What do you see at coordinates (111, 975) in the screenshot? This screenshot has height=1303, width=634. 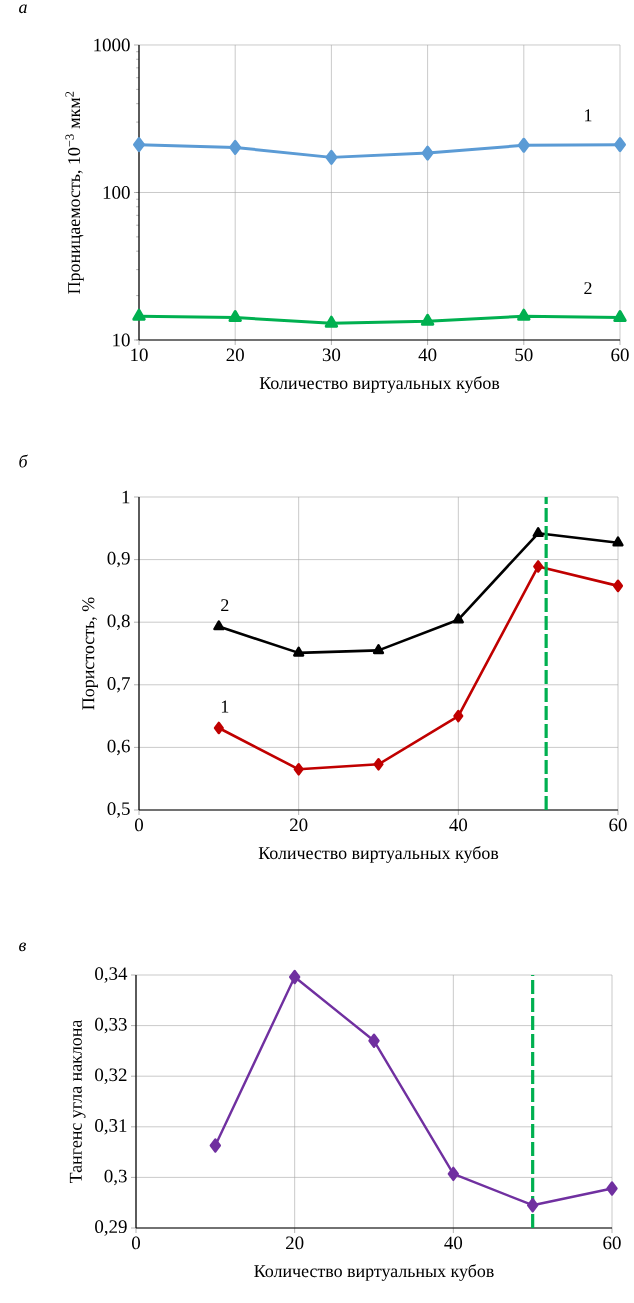 I see `y-tick-label: 0,34` at bounding box center [111, 975].